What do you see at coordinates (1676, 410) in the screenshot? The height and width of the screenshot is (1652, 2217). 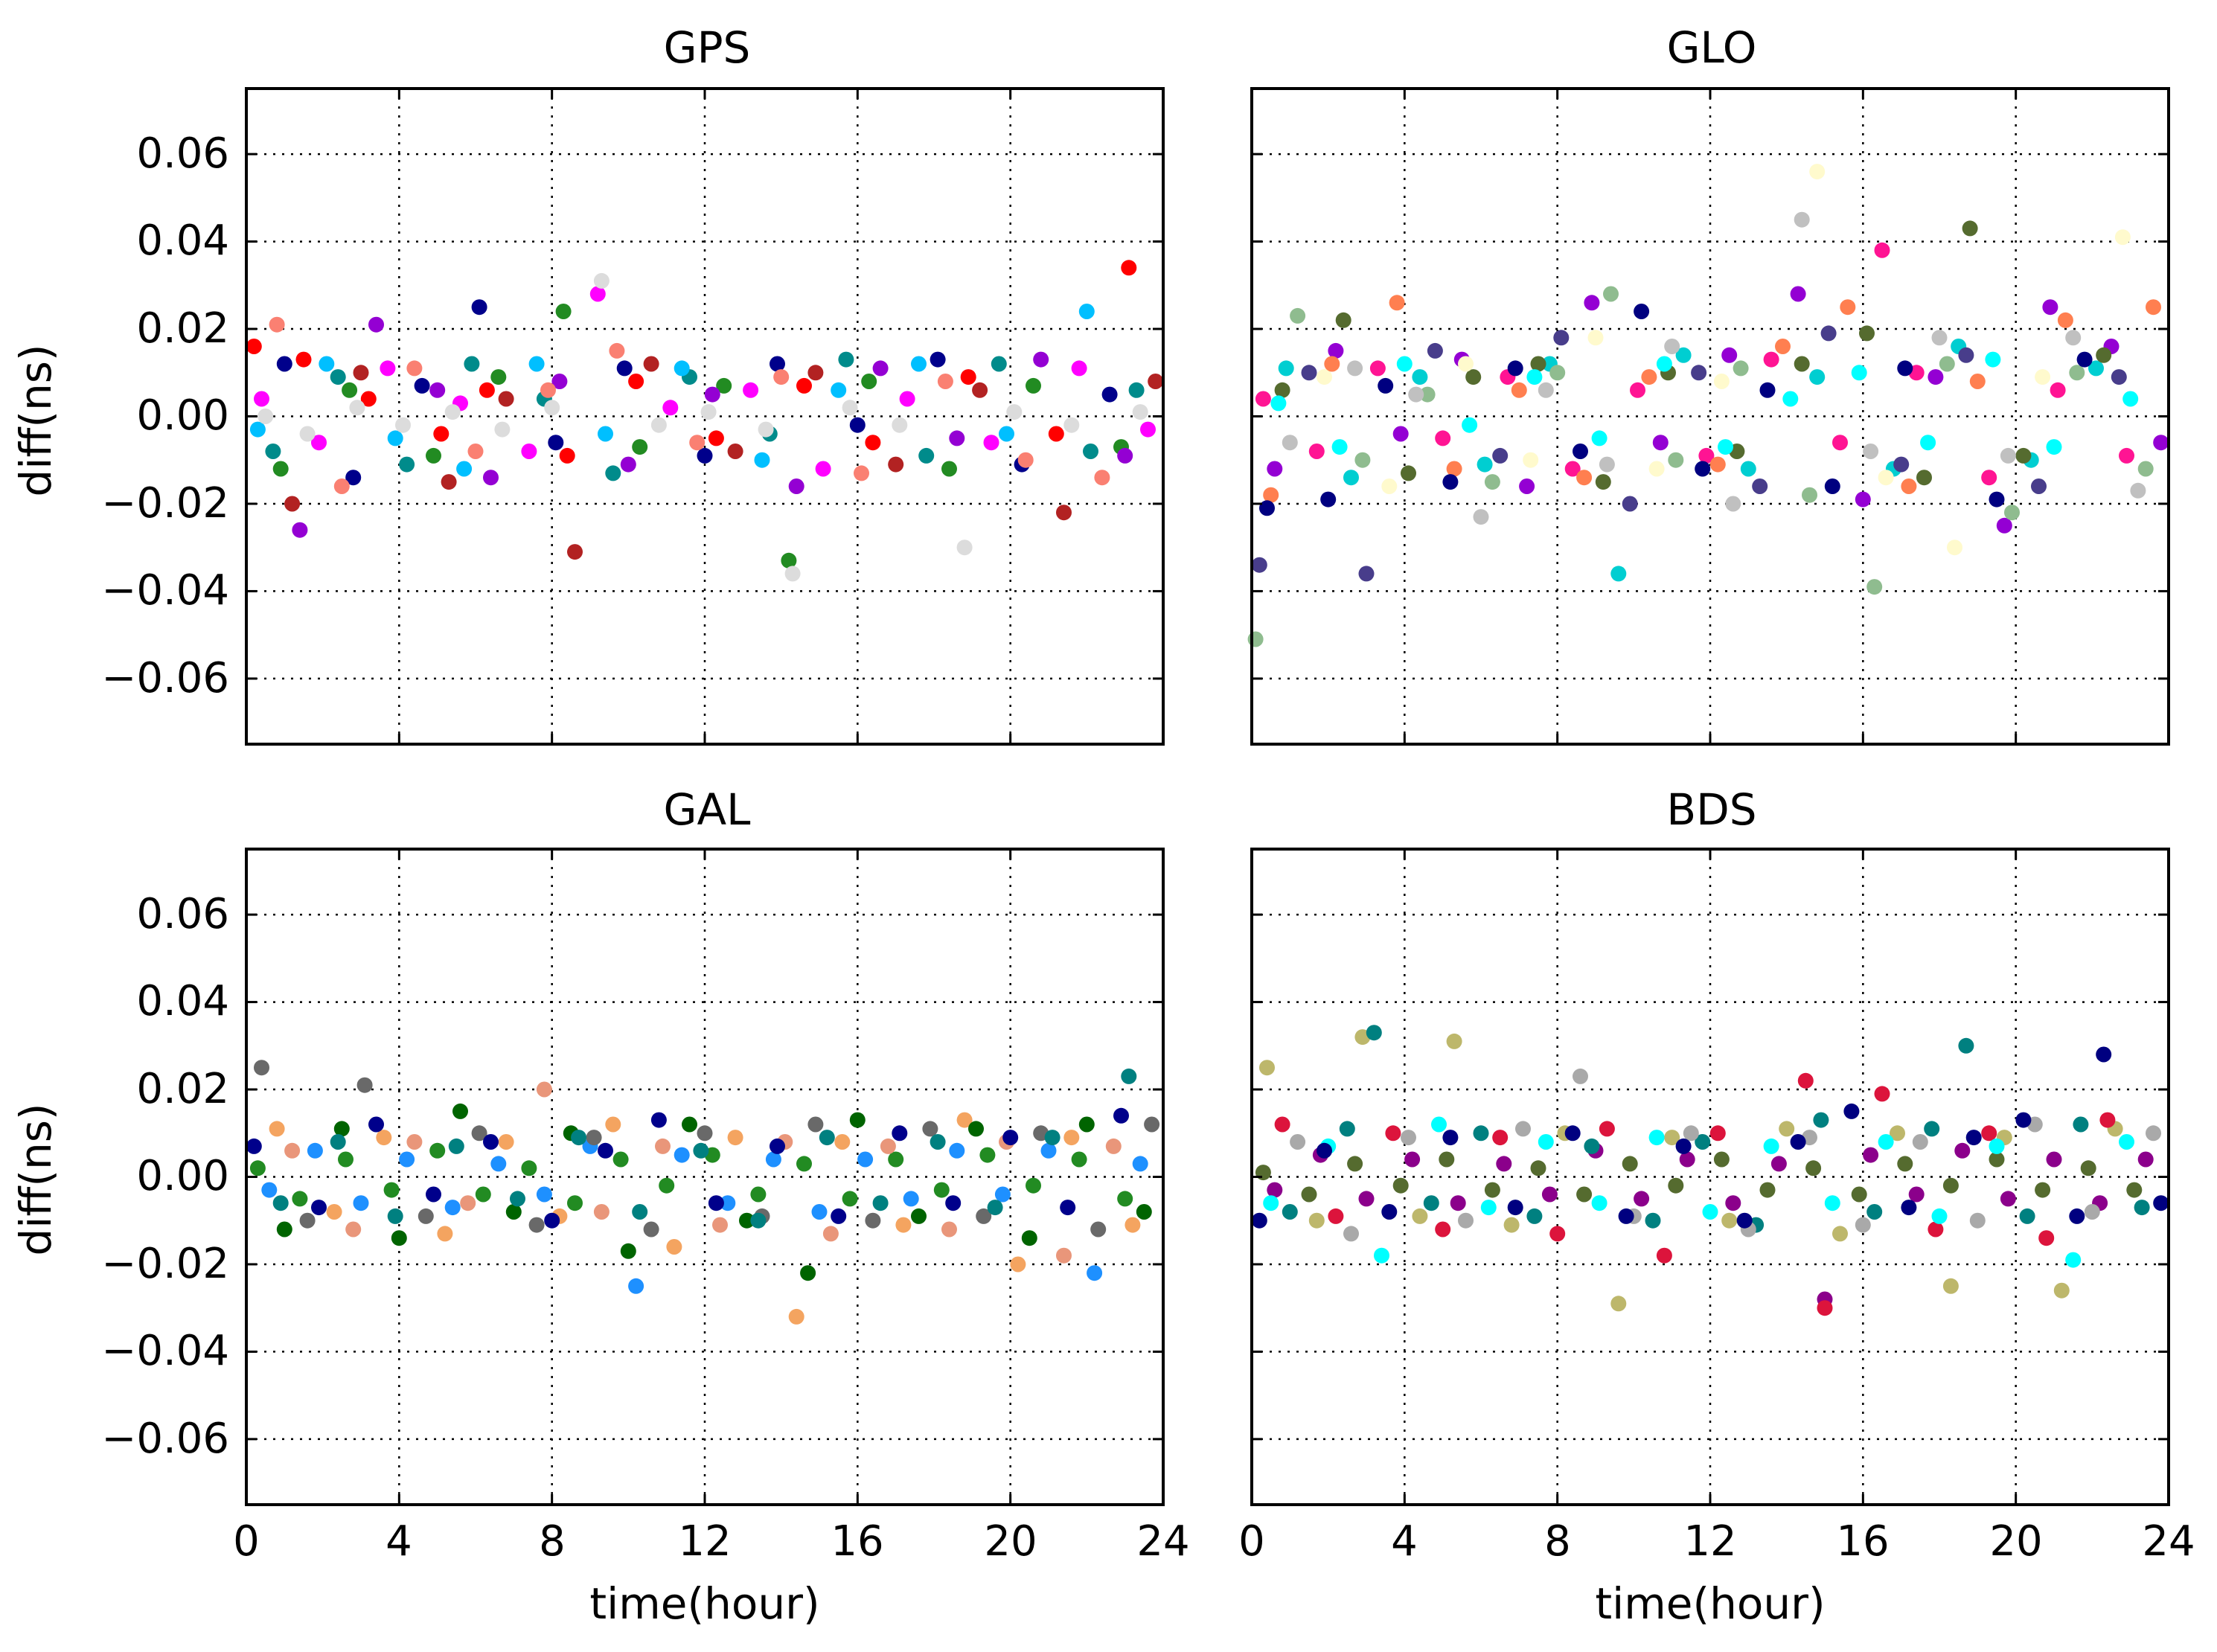 I see `series-R10` at bounding box center [1676, 410].